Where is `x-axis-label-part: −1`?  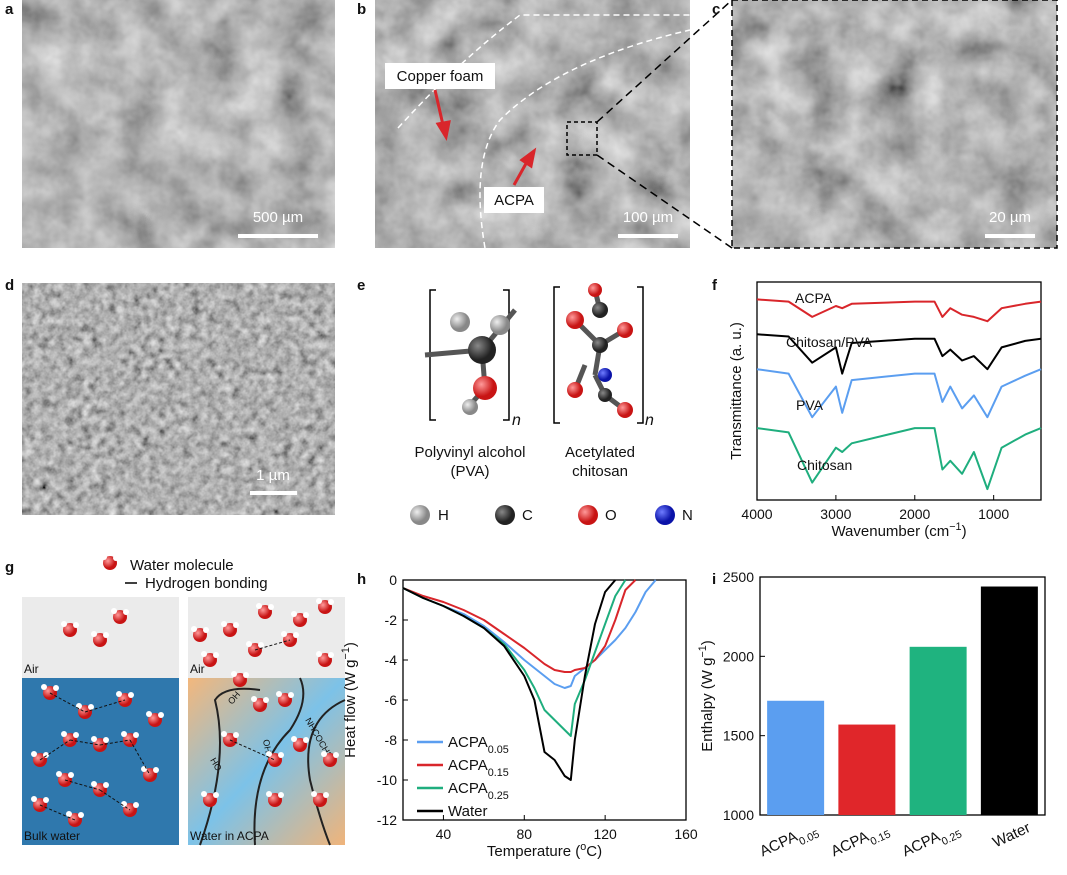
x-axis-label-part: −1 is located at coordinates (955, 527).